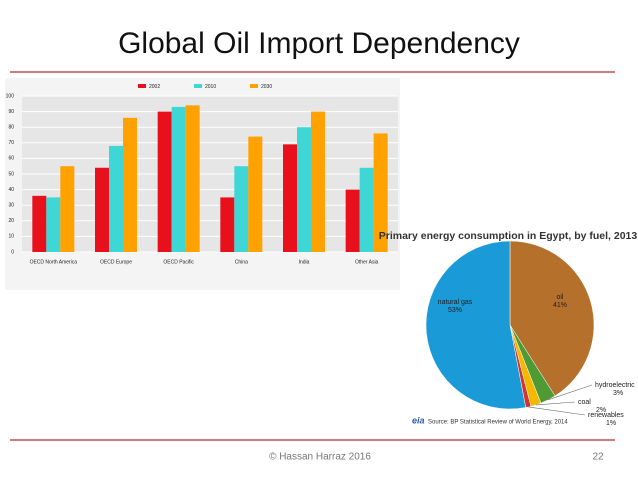  Describe the element at coordinates (455, 302) in the screenshot. I see `slice-label: natural gas` at that location.